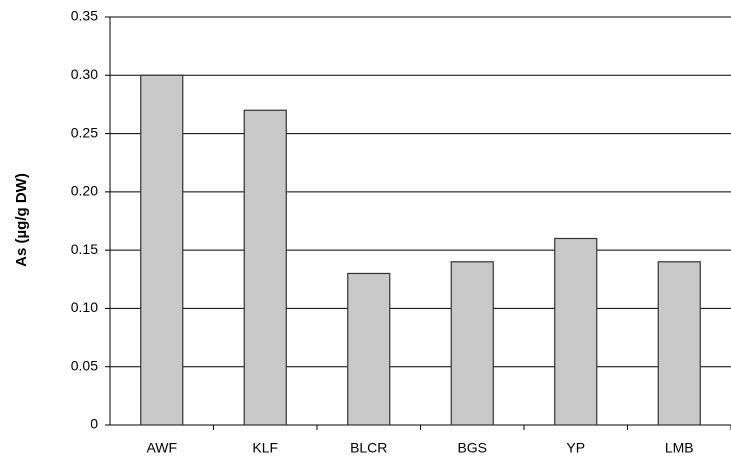 The image size is (731, 461). Describe the element at coordinates (575, 448) in the screenshot. I see `x-tick-label: YP` at that location.